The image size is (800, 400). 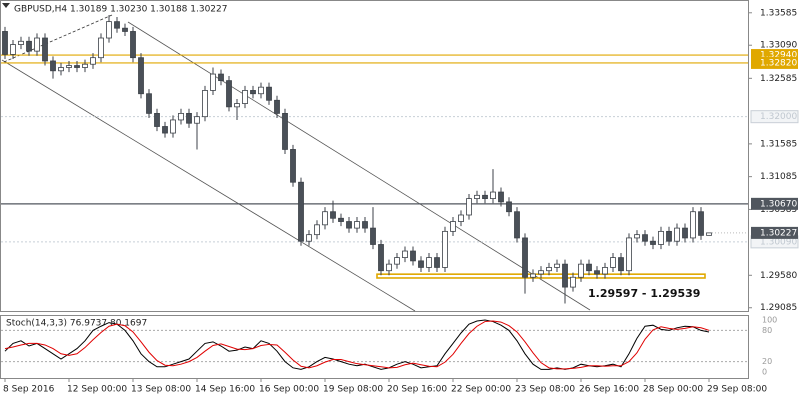 I want to click on x-tick-label: 19 Sep 08:00, so click(x=353, y=390).